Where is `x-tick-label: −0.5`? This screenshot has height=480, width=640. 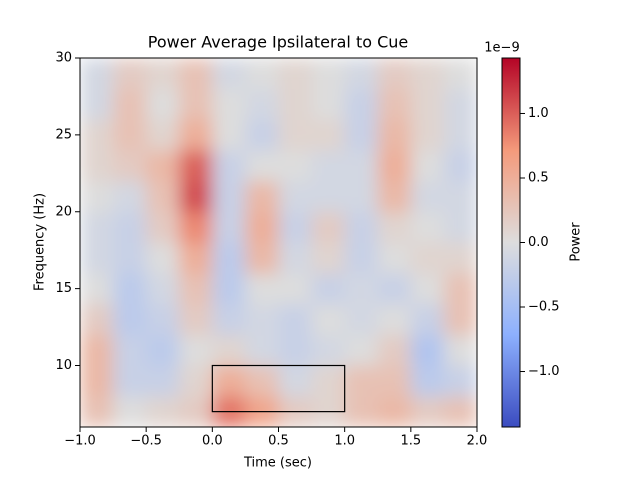 x-tick-label: −0.5 is located at coordinates (146, 441).